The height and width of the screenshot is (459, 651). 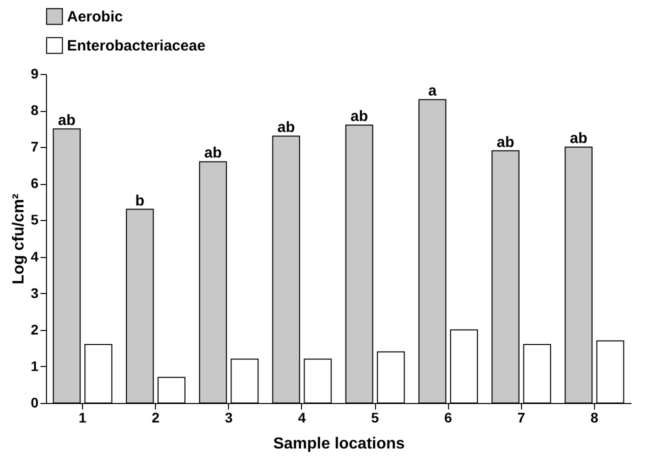 What do you see at coordinates (139, 201) in the screenshot?
I see `annotation: b` at bounding box center [139, 201].